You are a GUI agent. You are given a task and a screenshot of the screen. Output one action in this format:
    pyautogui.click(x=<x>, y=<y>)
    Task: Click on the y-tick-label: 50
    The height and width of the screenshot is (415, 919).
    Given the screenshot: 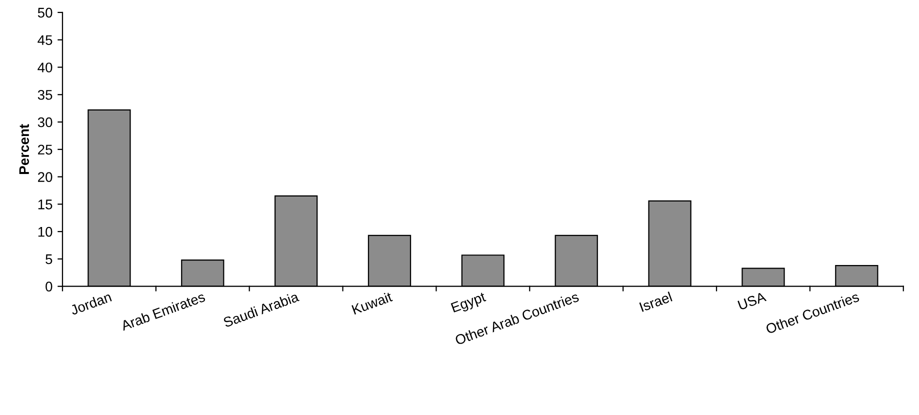 What is the action you would take?
    pyautogui.click(x=45, y=13)
    